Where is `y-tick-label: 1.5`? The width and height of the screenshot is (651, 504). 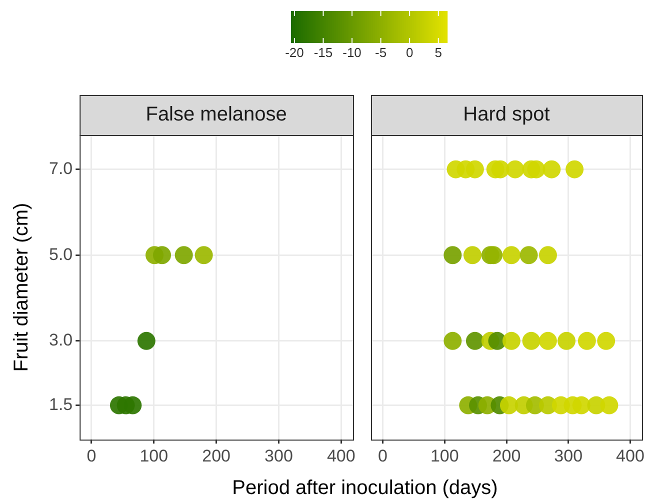 y-tick-label: 1.5 is located at coordinates (60, 404).